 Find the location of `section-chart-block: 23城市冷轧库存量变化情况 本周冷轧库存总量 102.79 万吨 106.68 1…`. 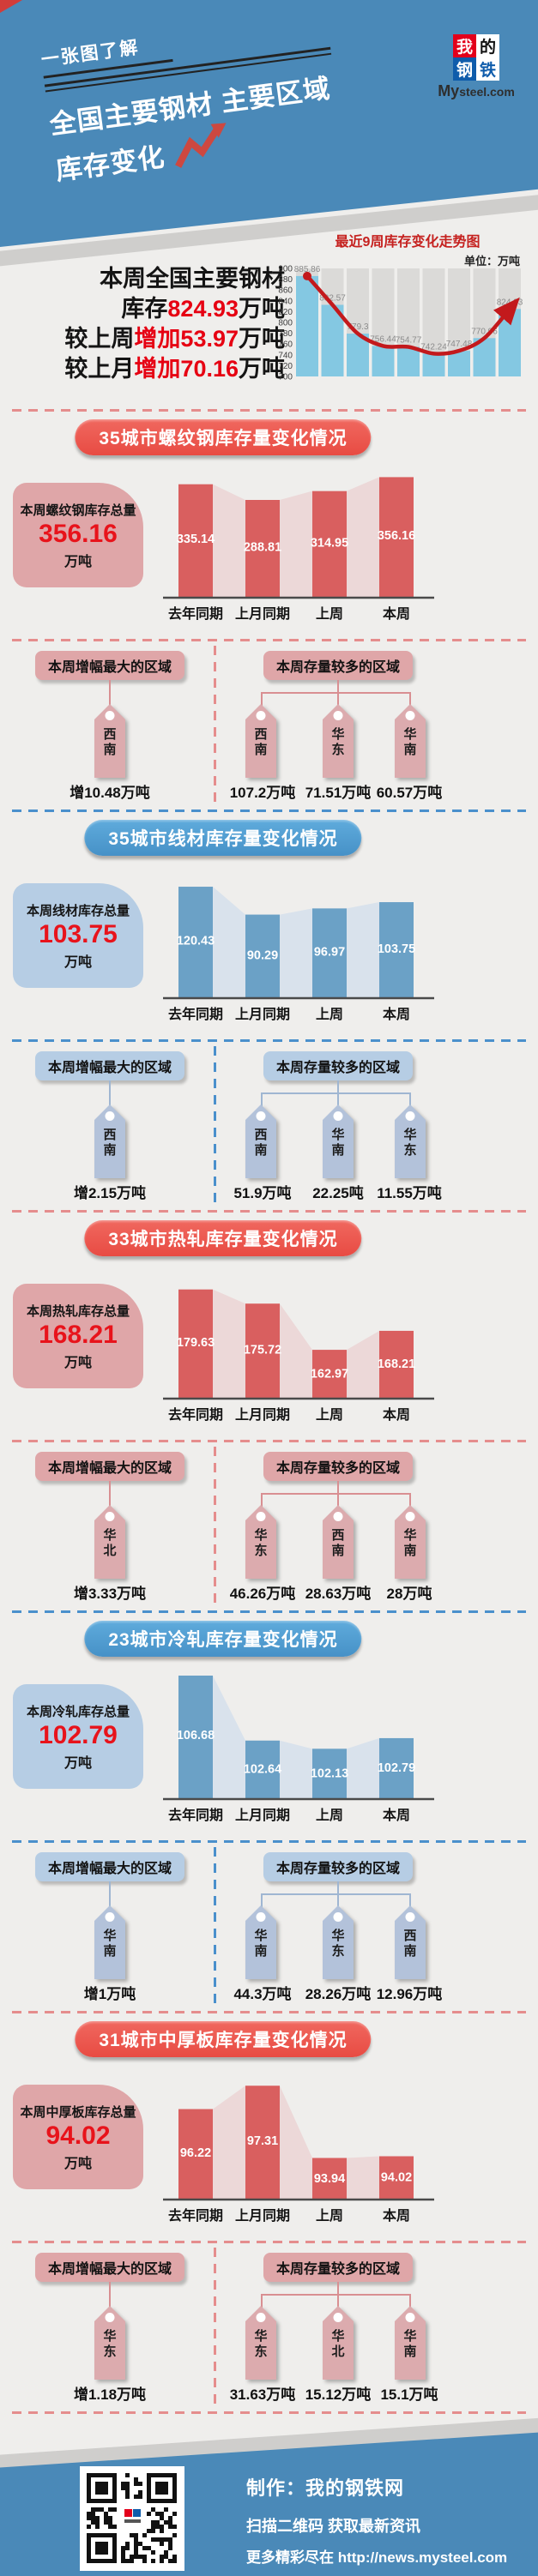

section-chart-block: 23城市冷轧库存量变化情况 本周冷轧库存总量 102.79 万吨 106.68 1… is located at coordinates (269, 1725).